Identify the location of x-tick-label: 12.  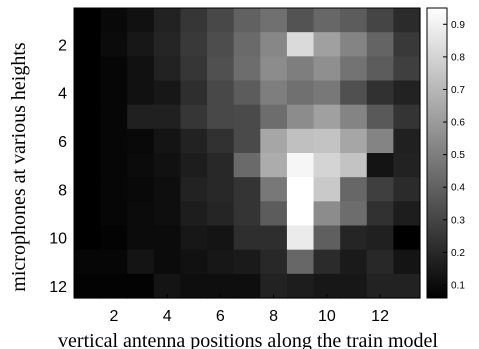
(380, 316).